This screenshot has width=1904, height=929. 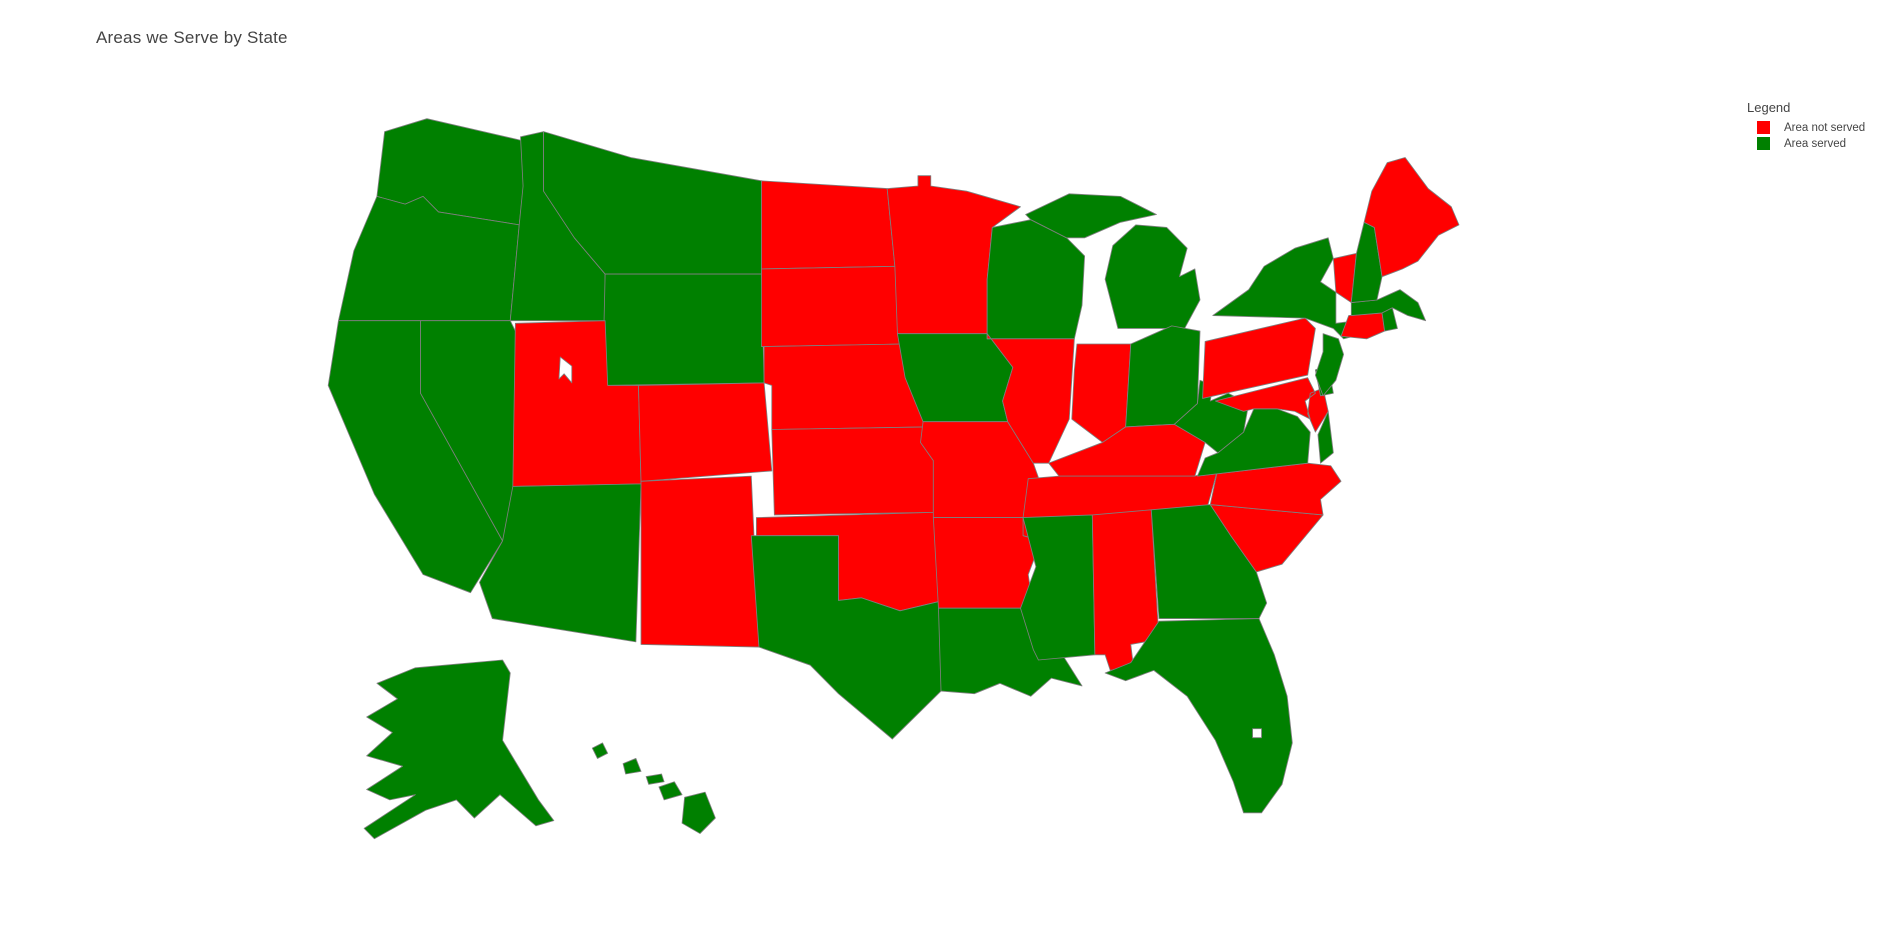 What do you see at coordinates (1388, 305) in the screenshot?
I see `state-MA: Massachusetts` at bounding box center [1388, 305].